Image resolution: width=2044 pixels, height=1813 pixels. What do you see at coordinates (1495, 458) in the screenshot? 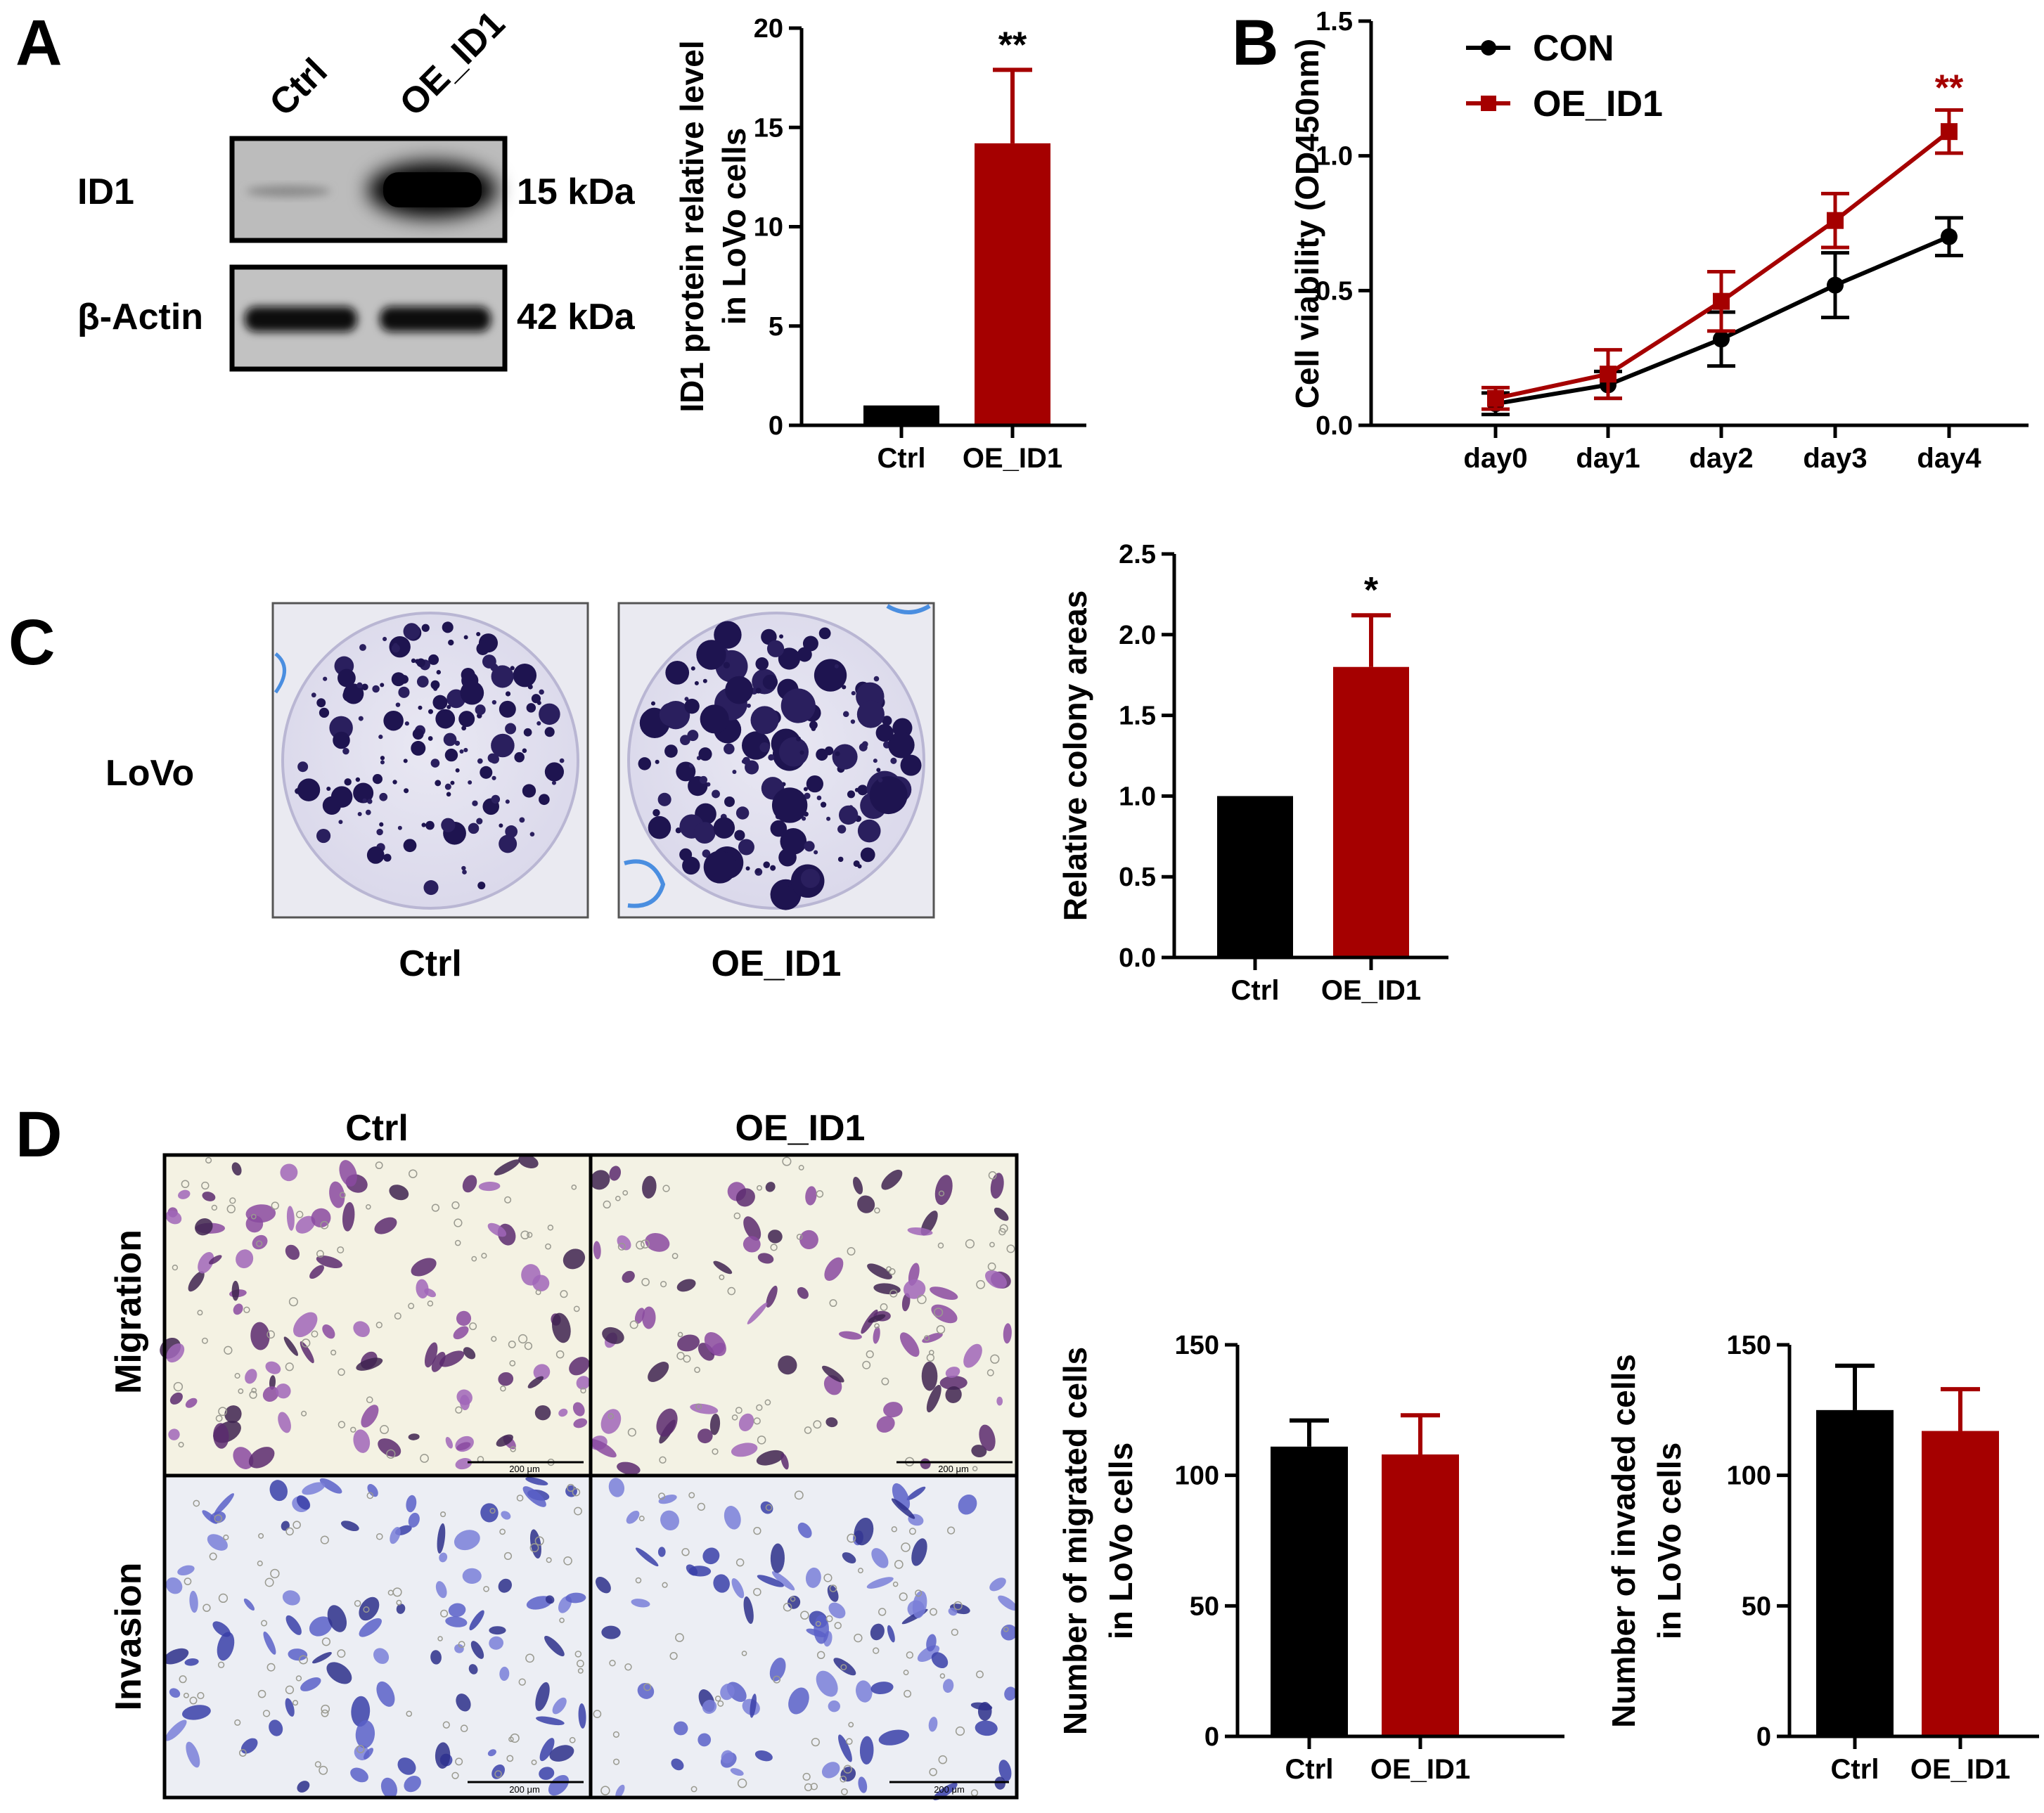
I see `x-tick-label: day0` at bounding box center [1495, 458].